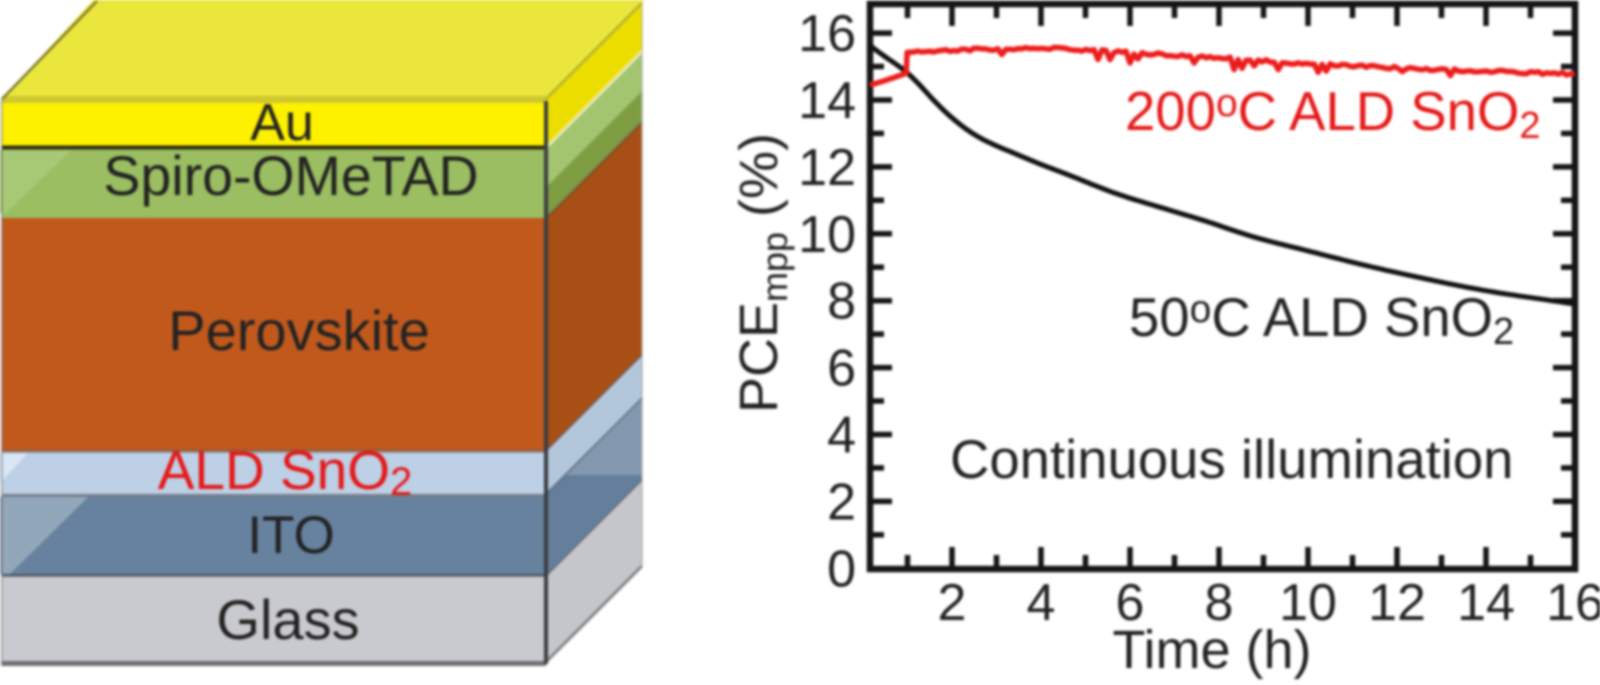 This screenshot has height=685, width=1600. I want to click on svg-text: Spiro-OMeTAD, so click(290, 176).